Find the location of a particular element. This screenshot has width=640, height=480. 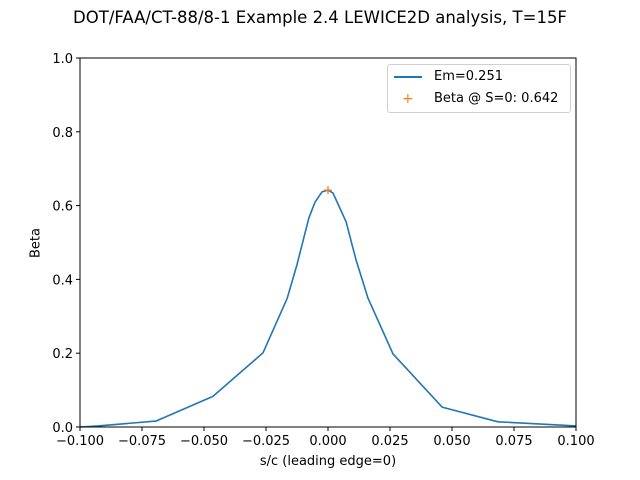

series-marker-beta is located at coordinates (328, 190).